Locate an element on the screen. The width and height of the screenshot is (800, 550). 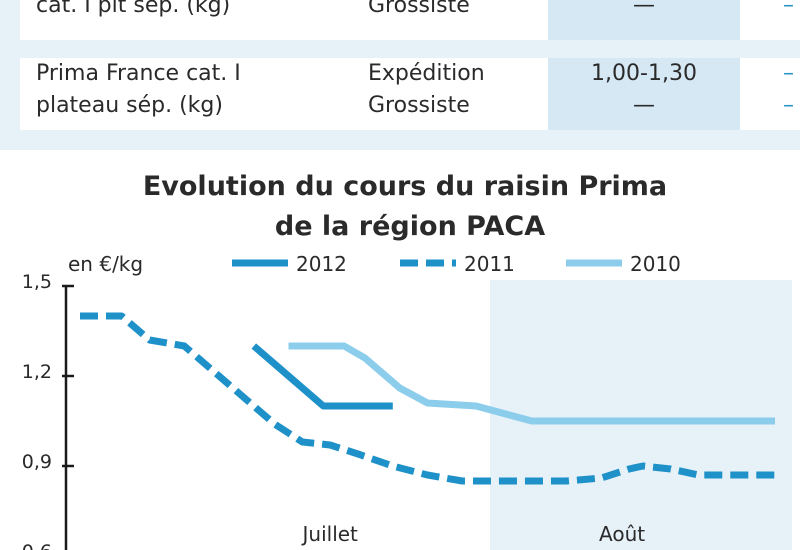
legend-label-2010: 2010 is located at coordinates (655, 264).